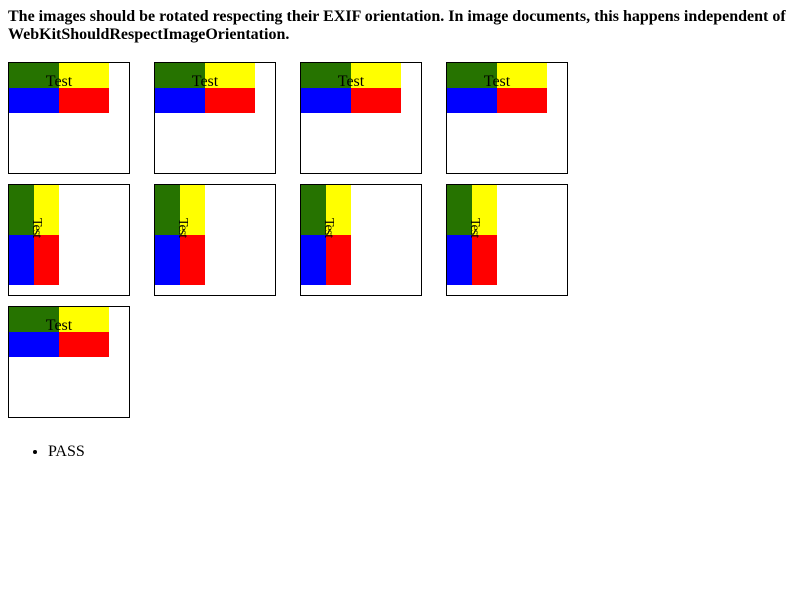  I want to click on image-row: Test, so click(300, 362).